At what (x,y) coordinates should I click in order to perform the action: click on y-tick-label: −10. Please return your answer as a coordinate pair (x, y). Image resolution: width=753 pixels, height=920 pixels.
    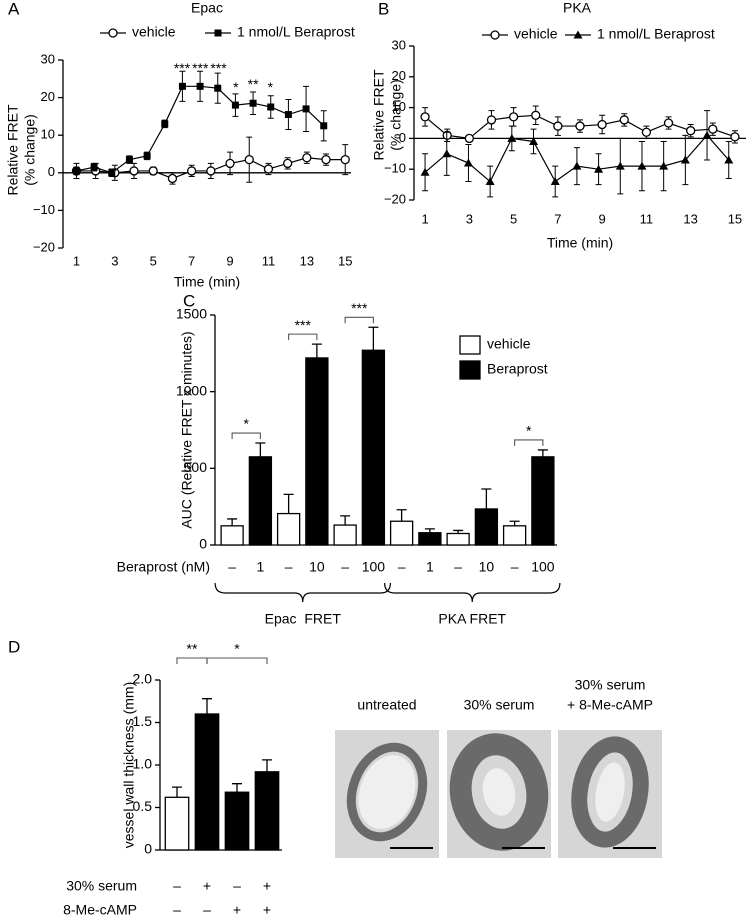
    Looking at the image, I should click on (395, 168).